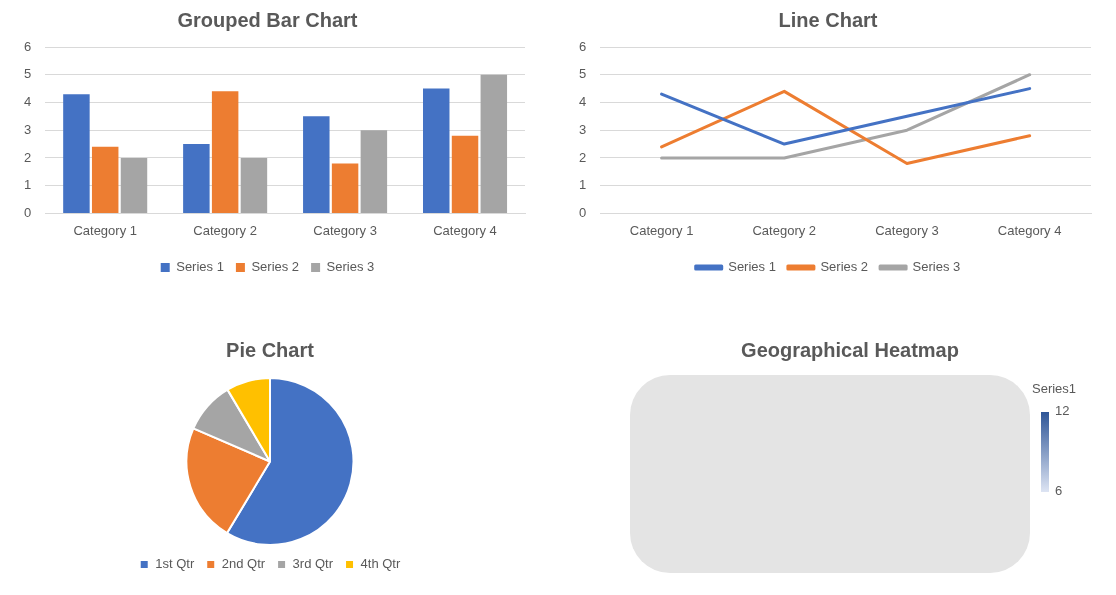 Image resolution: width=1116 pixels, height=595 pixels. I want to click on text: 6, so click(1059, 490).